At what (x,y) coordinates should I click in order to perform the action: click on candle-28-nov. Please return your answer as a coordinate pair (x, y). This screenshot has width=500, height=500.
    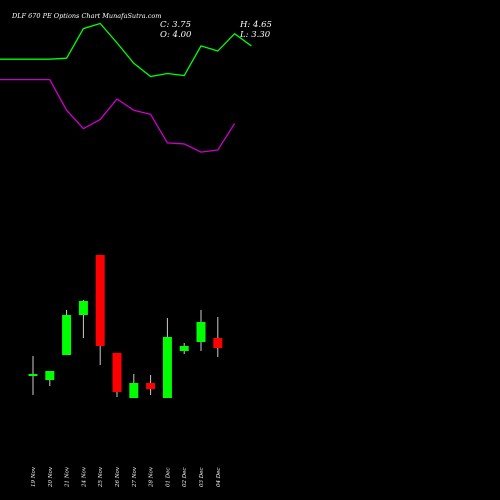
    Looking at the image, I should click on (151, 385).